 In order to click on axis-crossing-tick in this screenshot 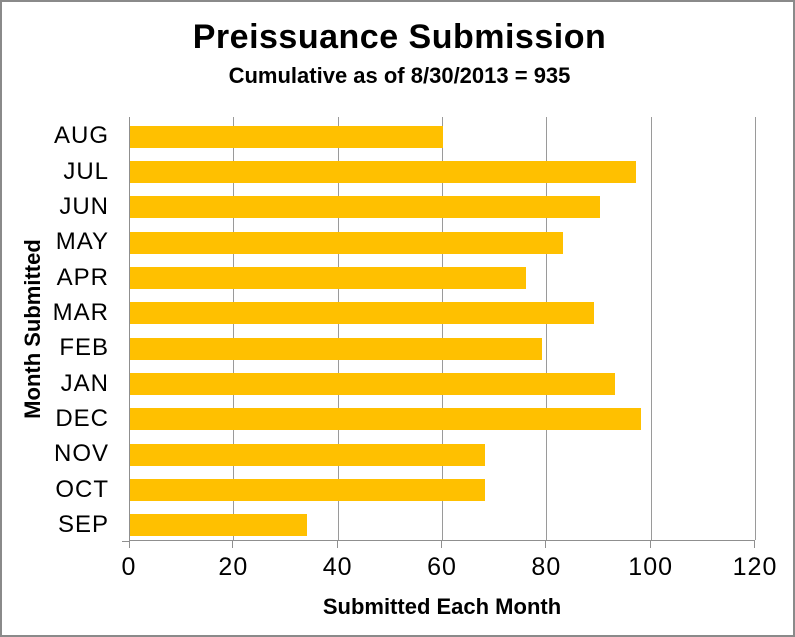, I will do `click(125, 541)`.